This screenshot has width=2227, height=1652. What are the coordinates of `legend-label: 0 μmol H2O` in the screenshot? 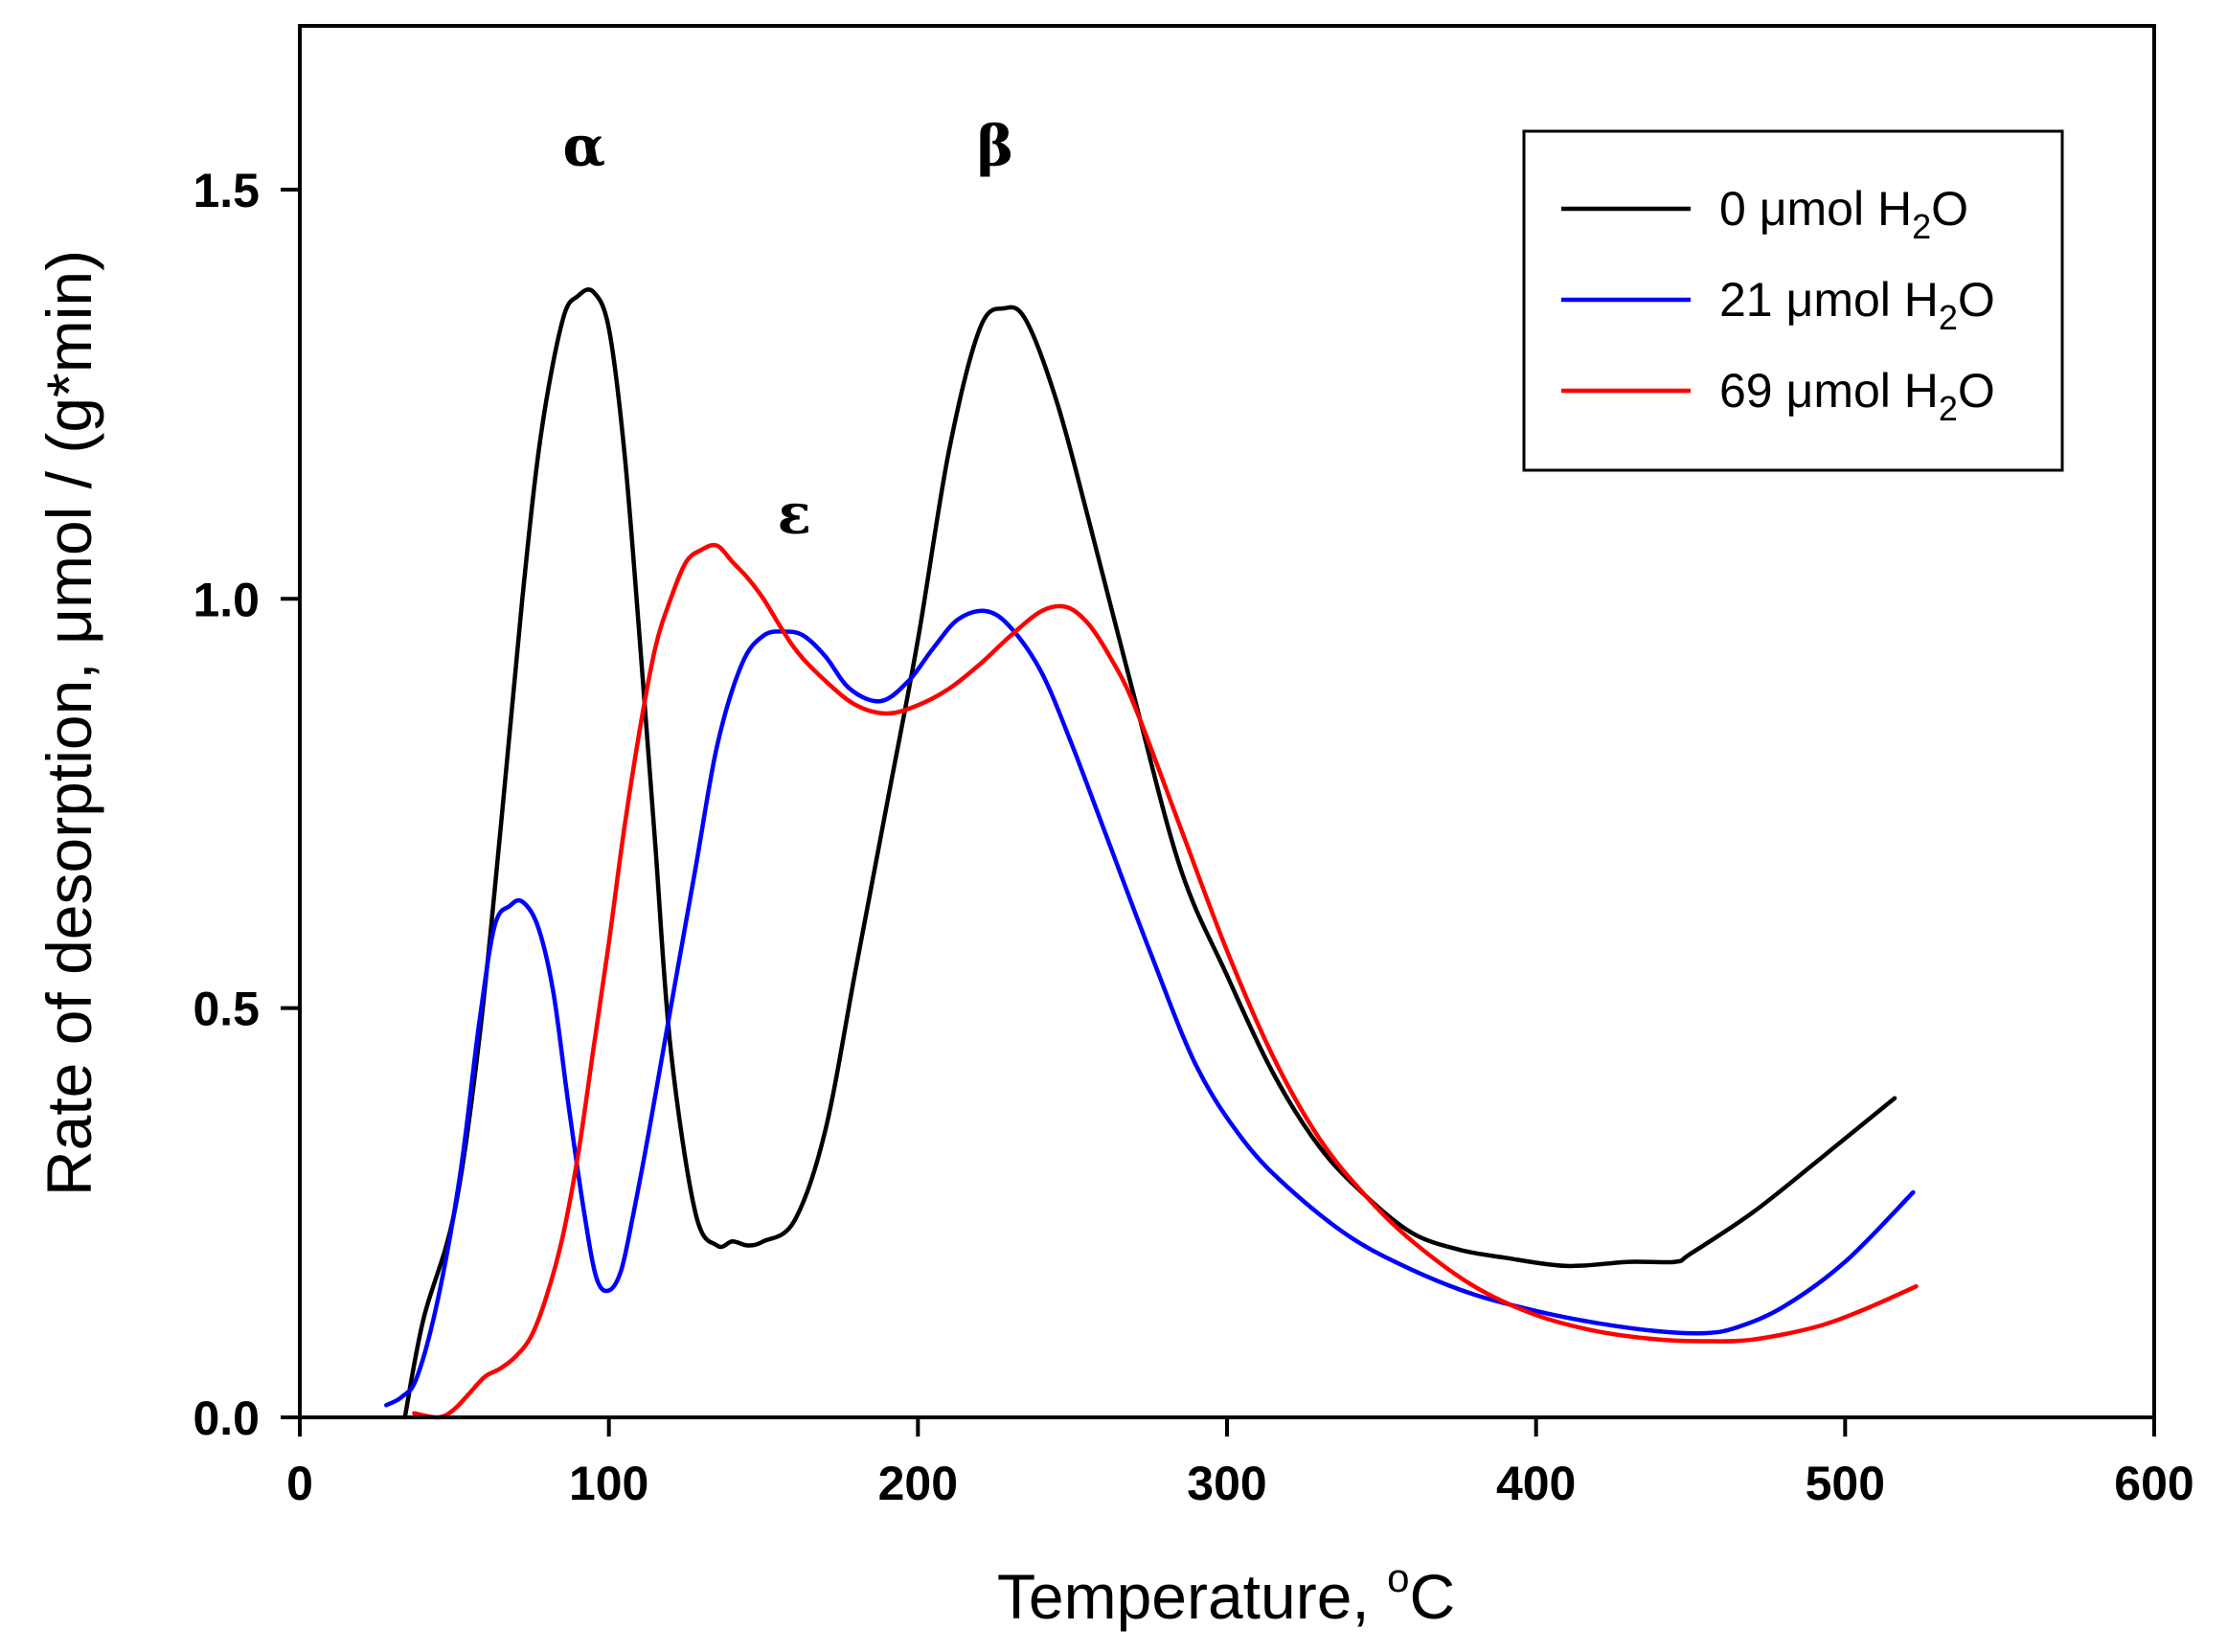 It's located at (1843, 214).